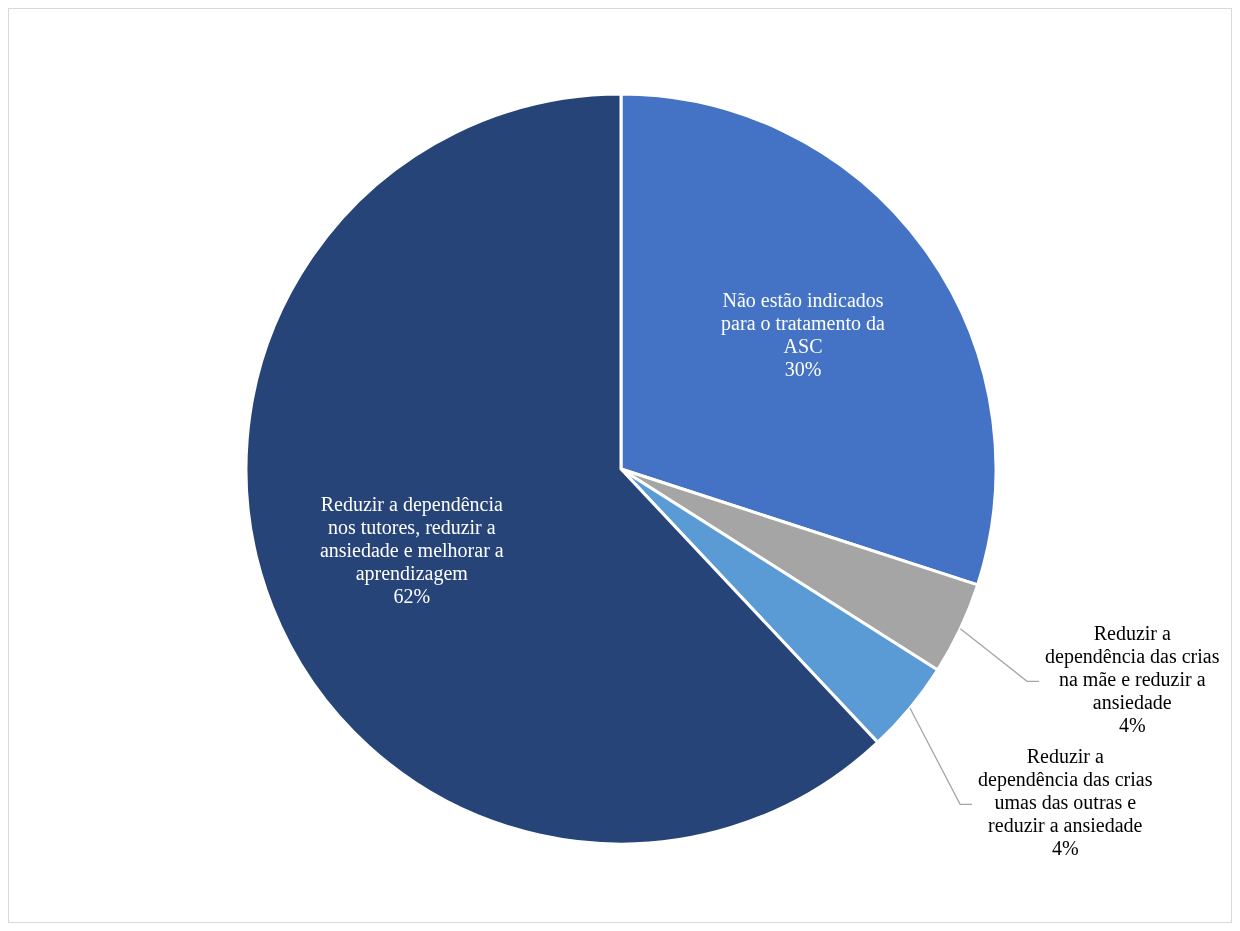 Image resolution: width=1240 pixels, height=931 pixels. Describe the element at coordinates (803, 322) in the screenshot. I see `slice-label: Não estão indicados para o tratamento da ASC` at that location.